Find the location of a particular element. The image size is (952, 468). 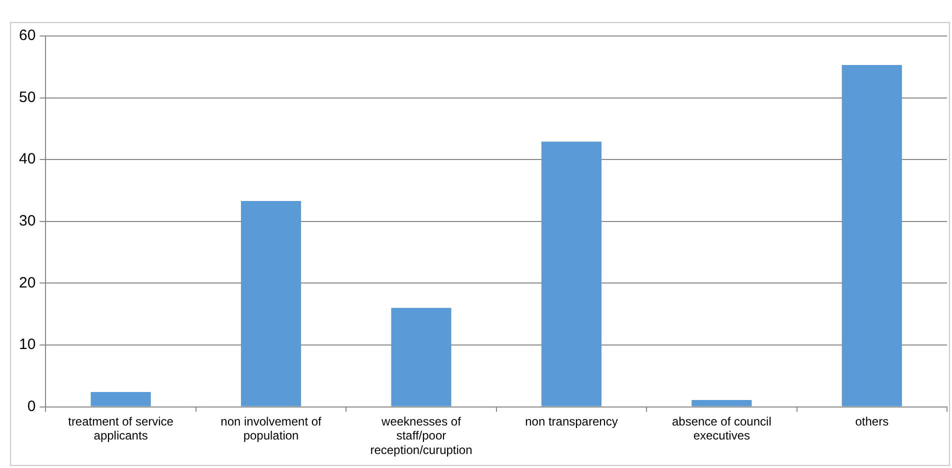

y-tick-label: 20 is located at coordinates (27, 283).